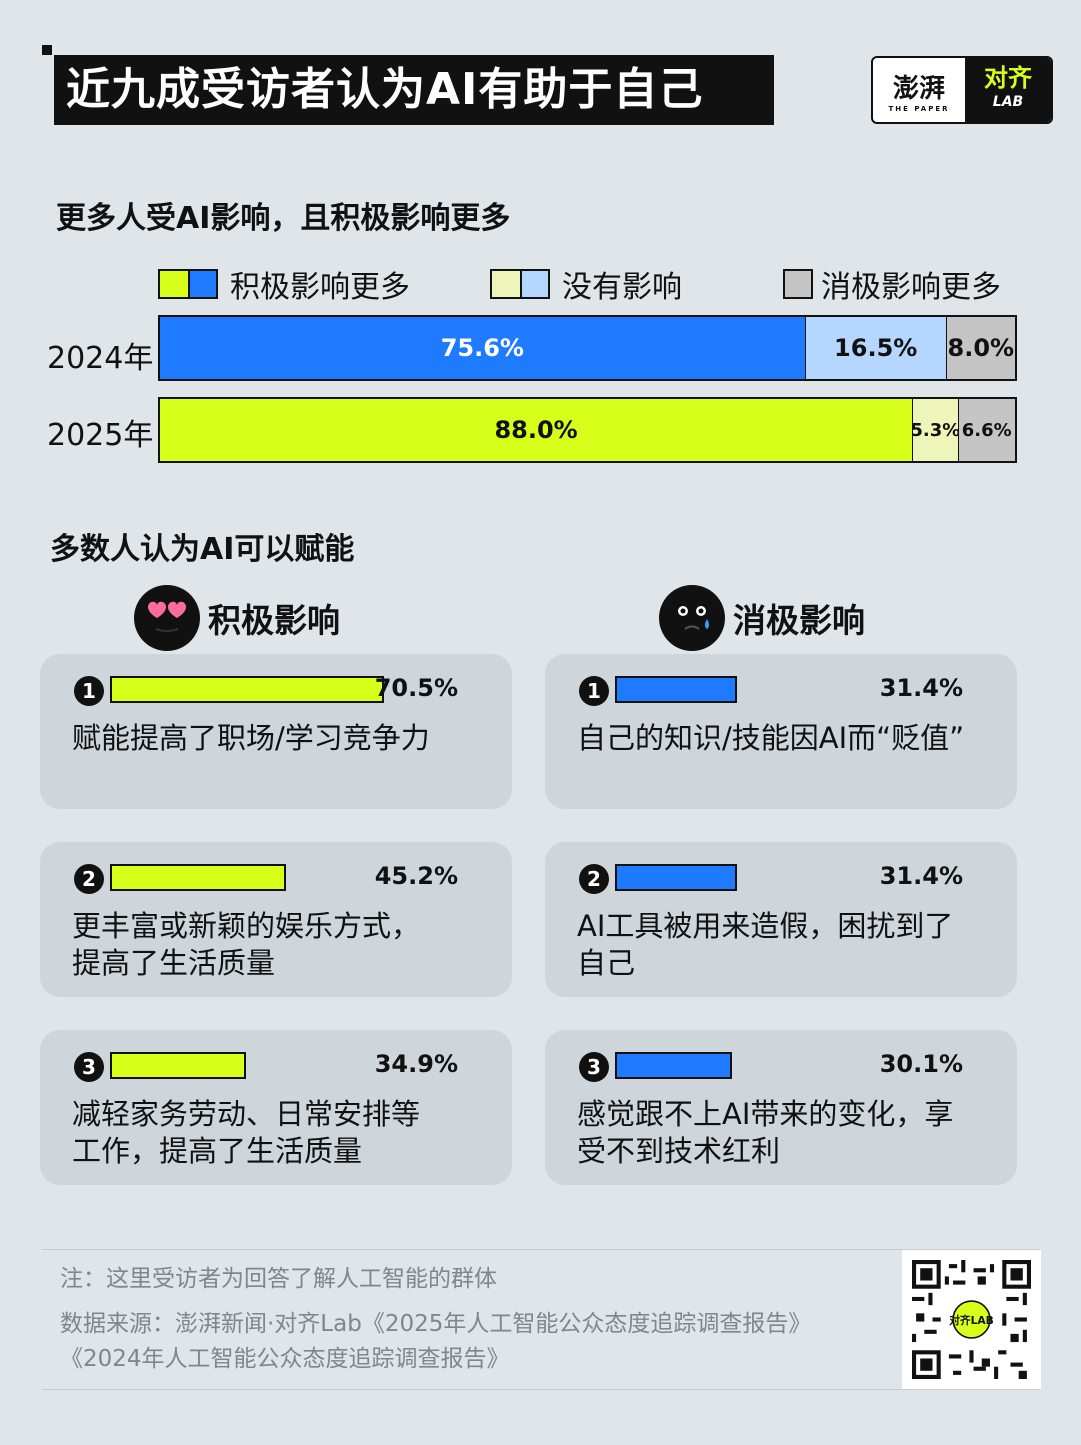 This screenshot has height=1445, width=1081. I want to click on value-label: 70.5%, so click(416, 688).